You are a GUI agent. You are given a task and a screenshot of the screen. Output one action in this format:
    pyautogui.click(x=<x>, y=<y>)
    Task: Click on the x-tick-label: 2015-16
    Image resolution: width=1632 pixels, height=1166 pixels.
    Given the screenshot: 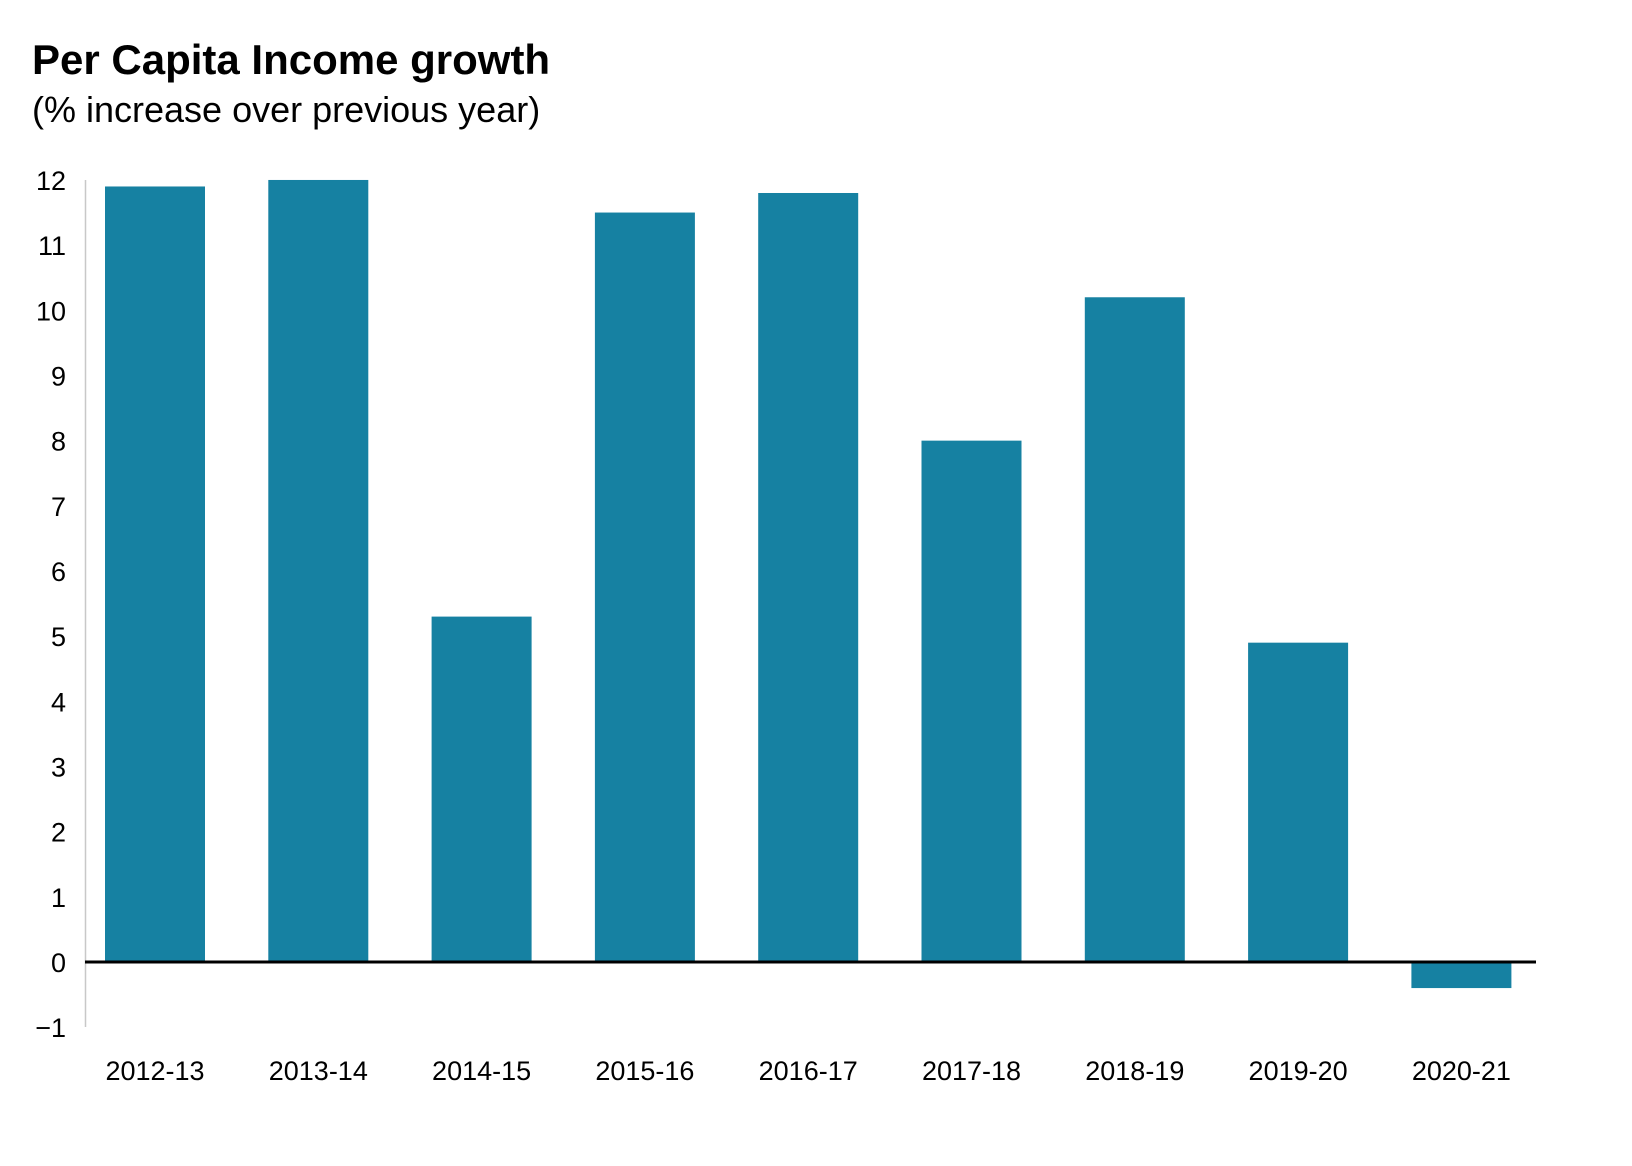 What is the action you would take?
    pyautogui.click(x=644, y=1071)
    